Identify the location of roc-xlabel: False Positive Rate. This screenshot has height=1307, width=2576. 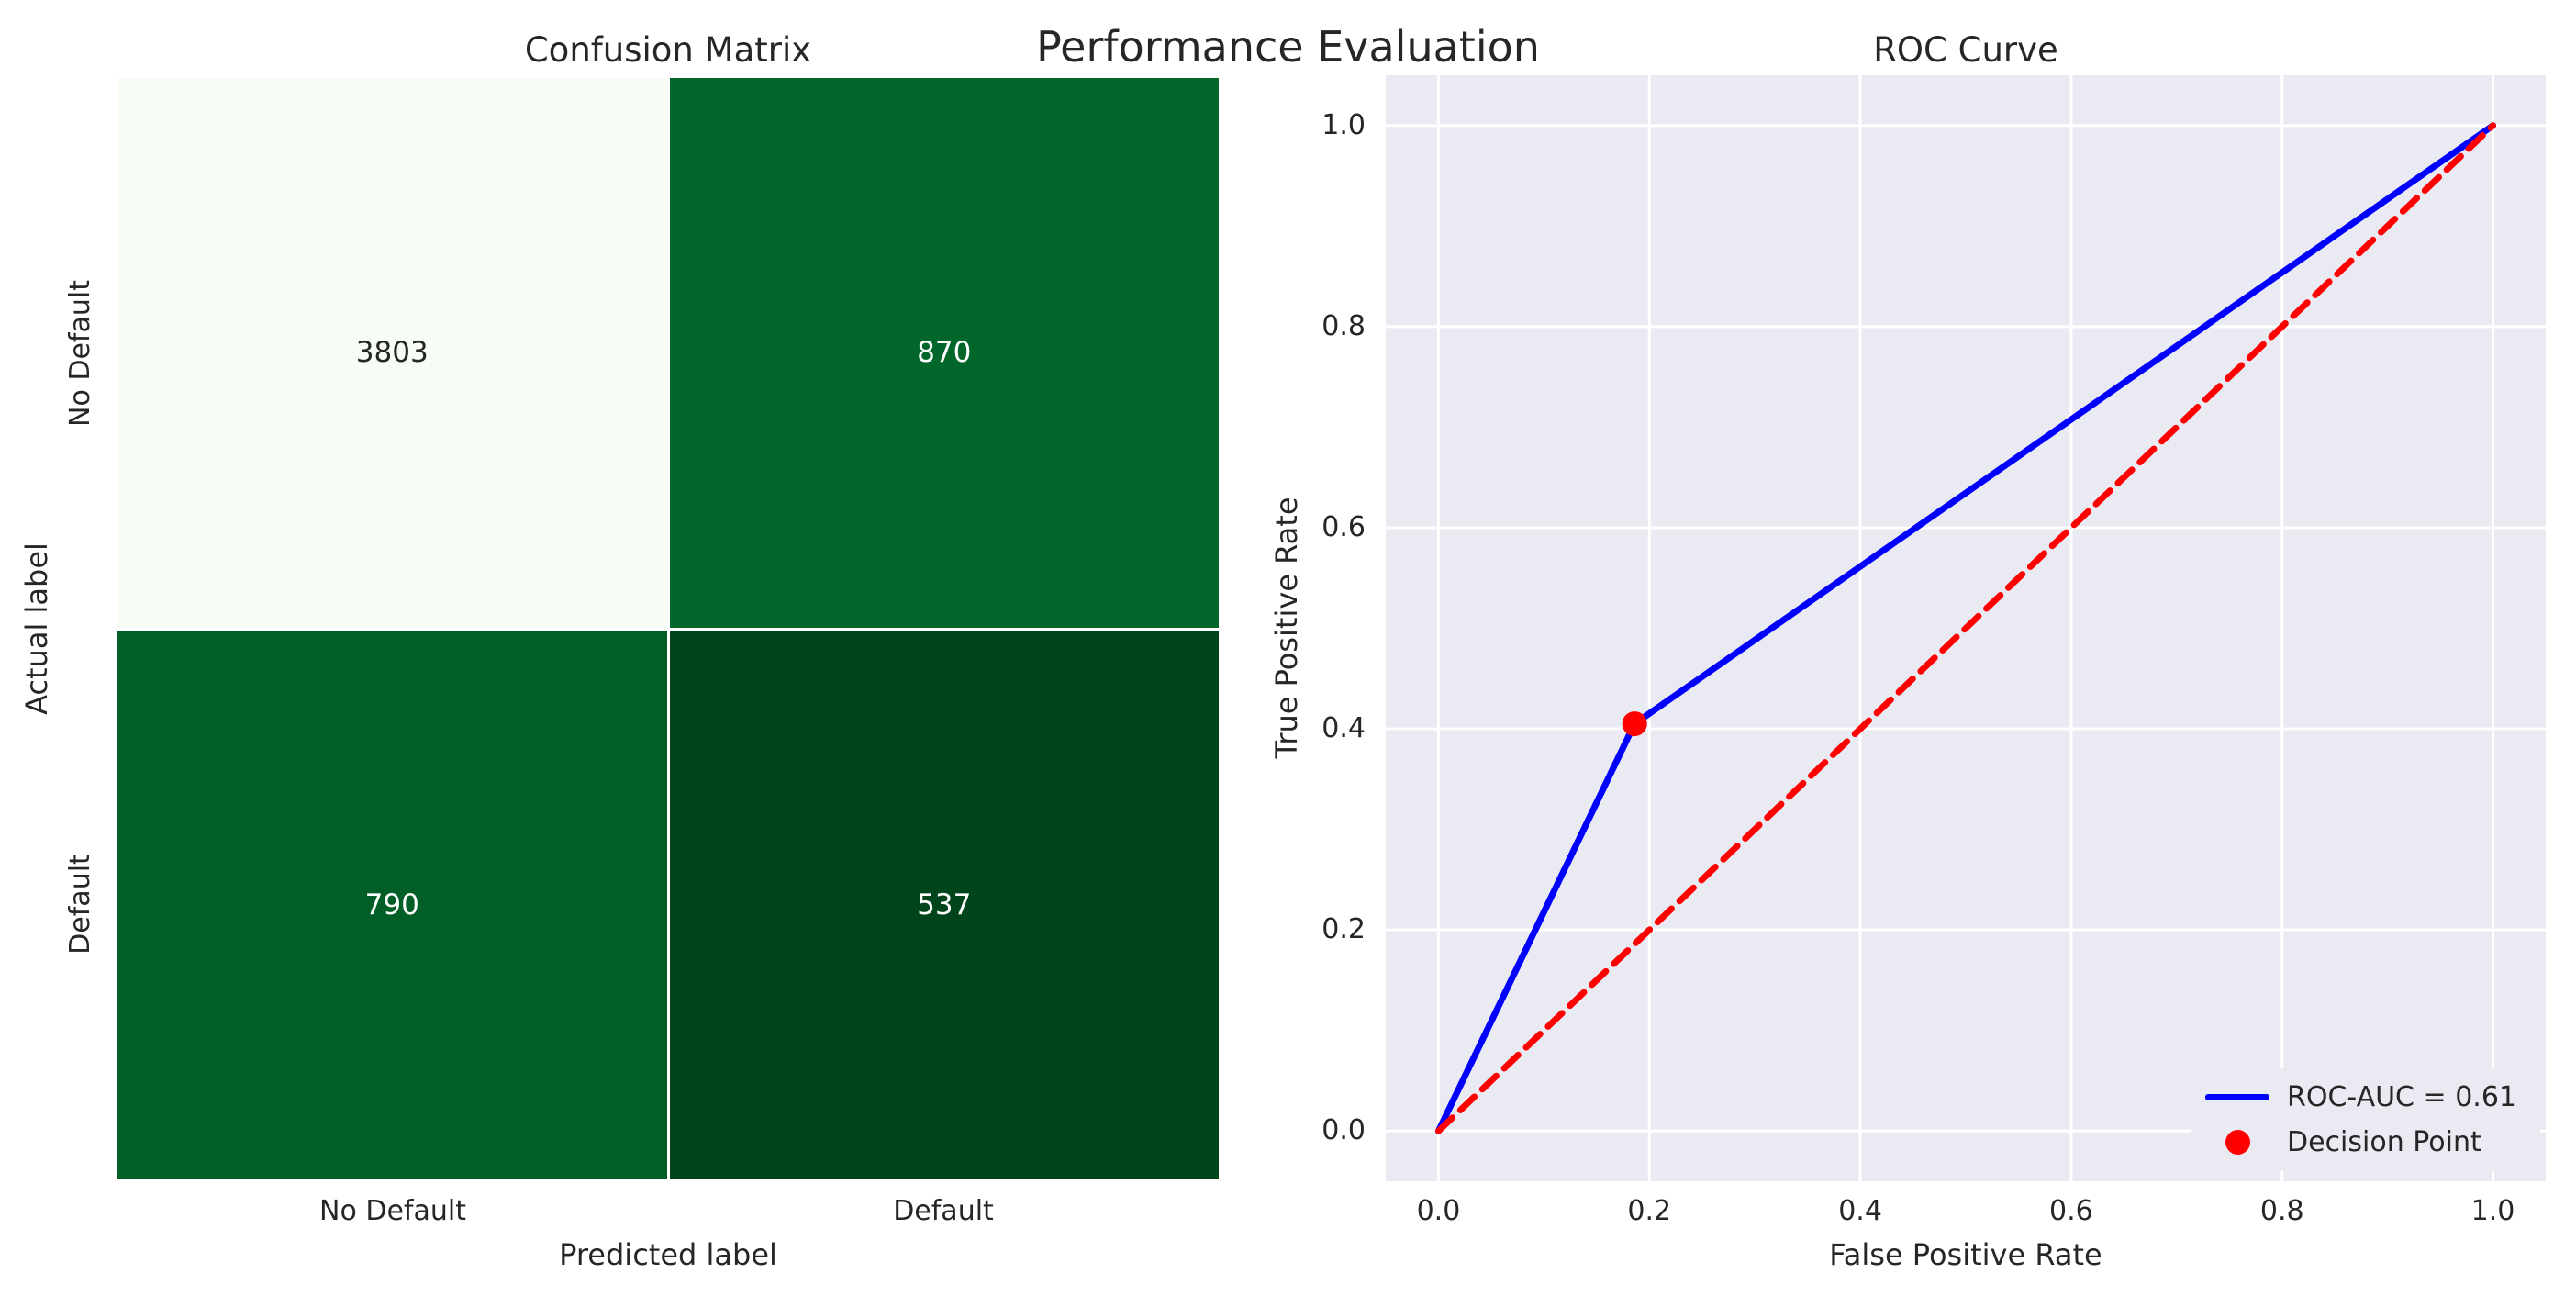
(1965, 1254).